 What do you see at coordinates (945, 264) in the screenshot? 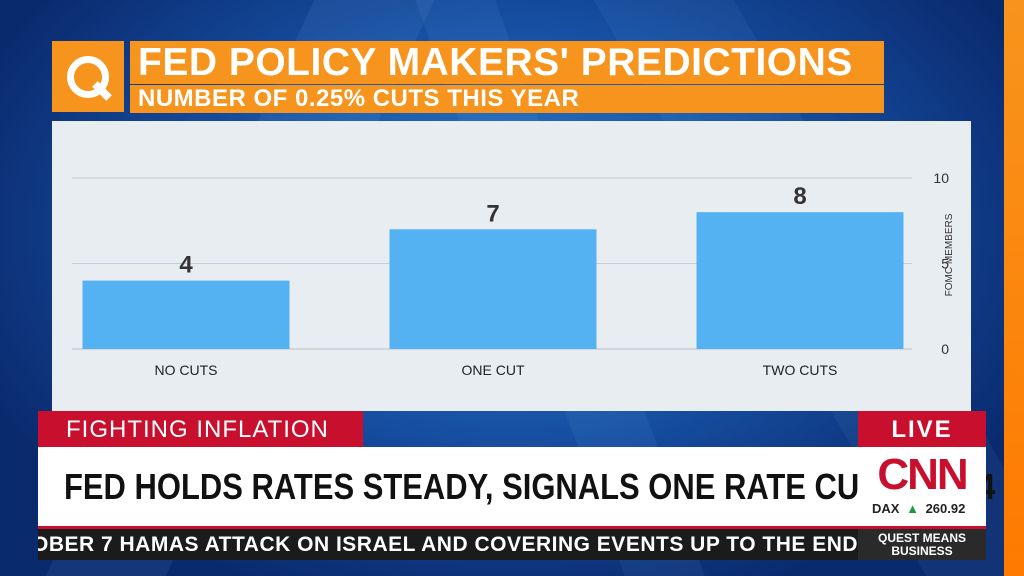
I see `y-tick-label: 5` at bounding box center [945, 264].